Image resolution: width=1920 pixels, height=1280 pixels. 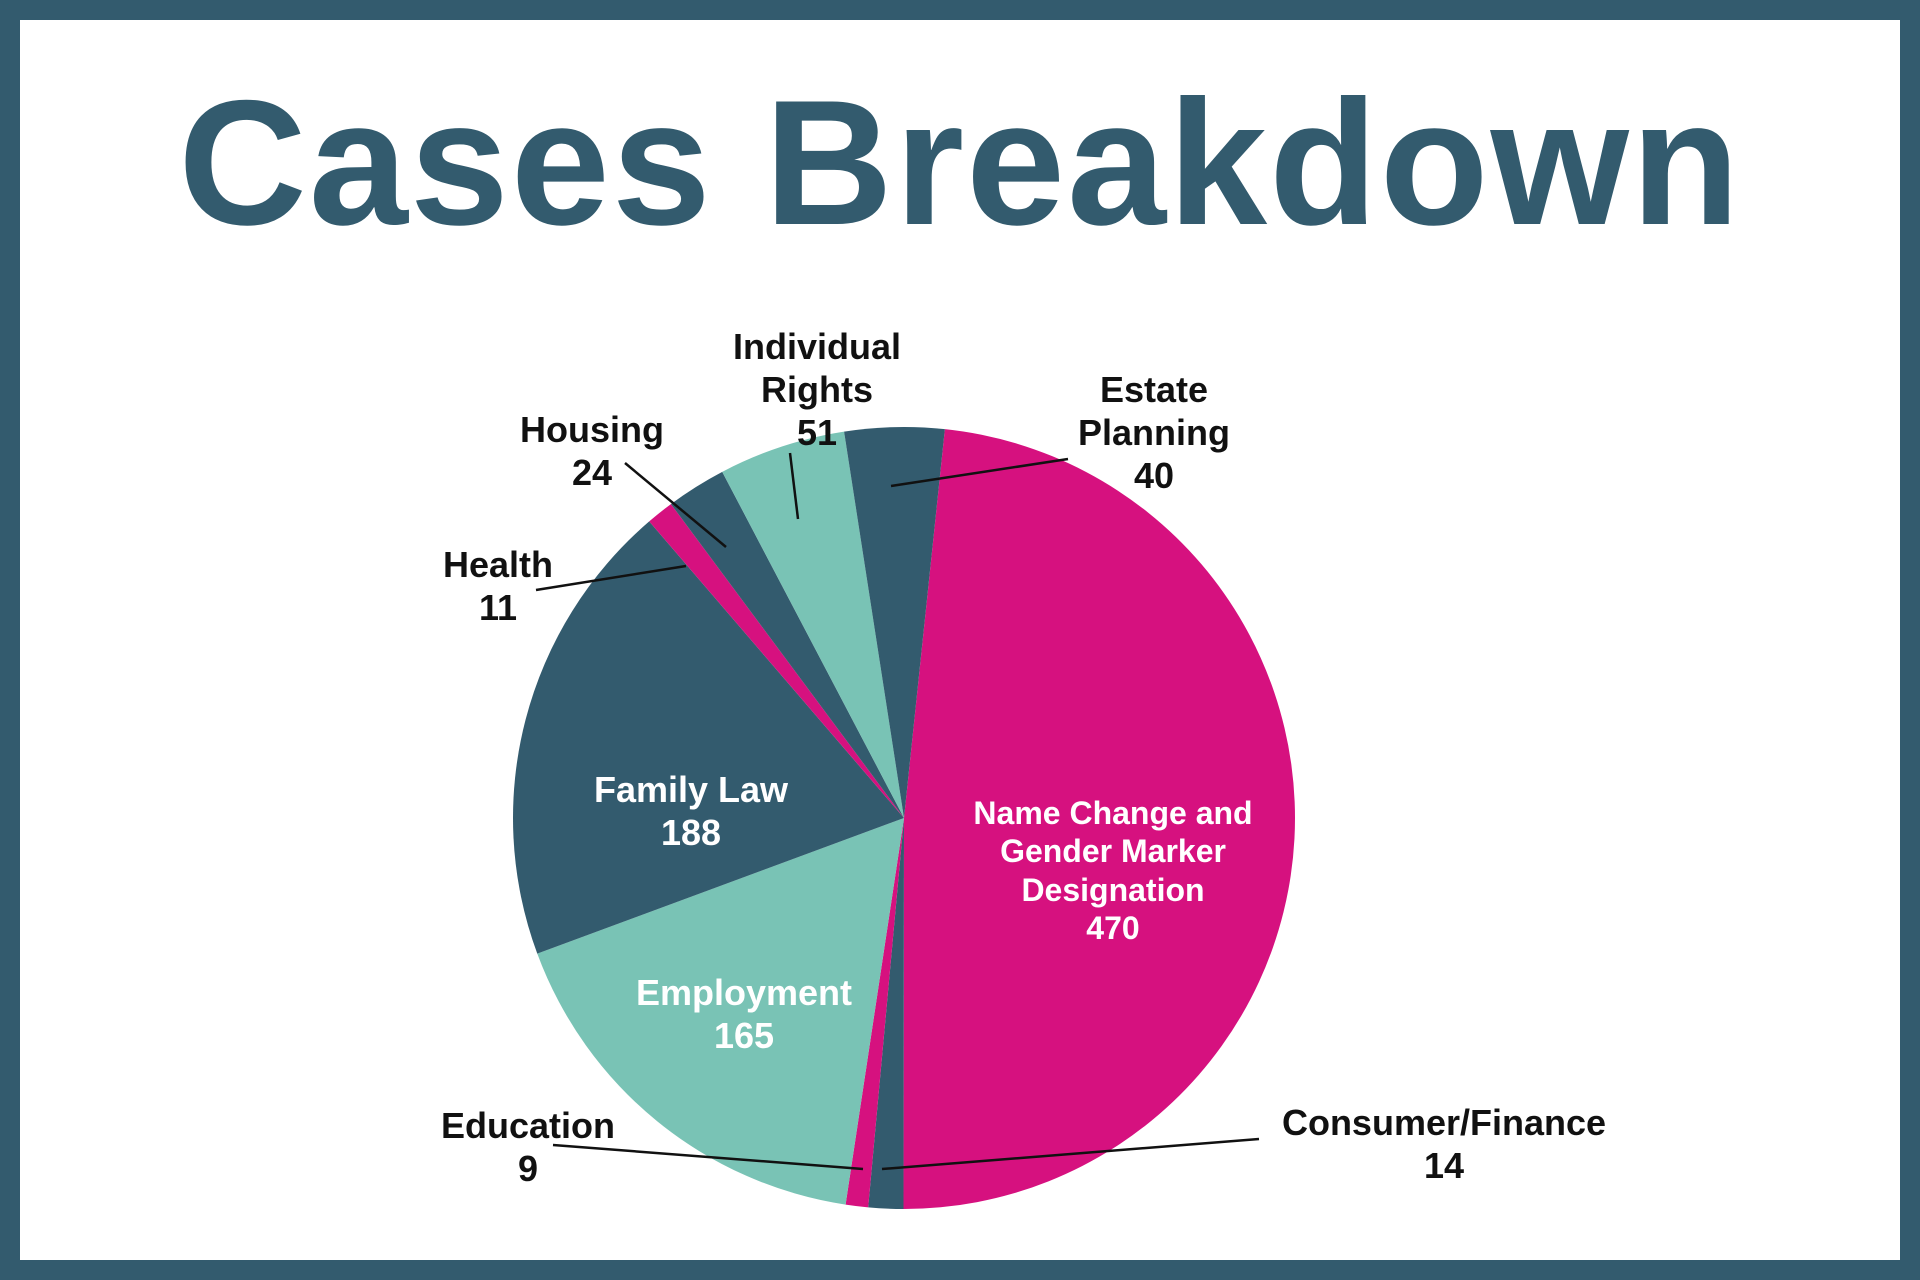 What do you see at coordinates (817, 433) in the screenshot?
I see `slice-value: 51` at bounding box center [817, 433].